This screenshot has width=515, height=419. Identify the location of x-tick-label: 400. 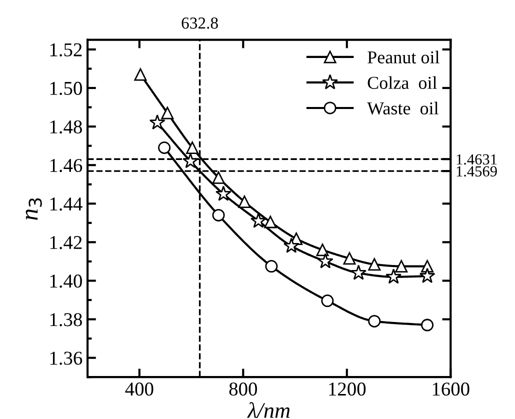
(139, 389).